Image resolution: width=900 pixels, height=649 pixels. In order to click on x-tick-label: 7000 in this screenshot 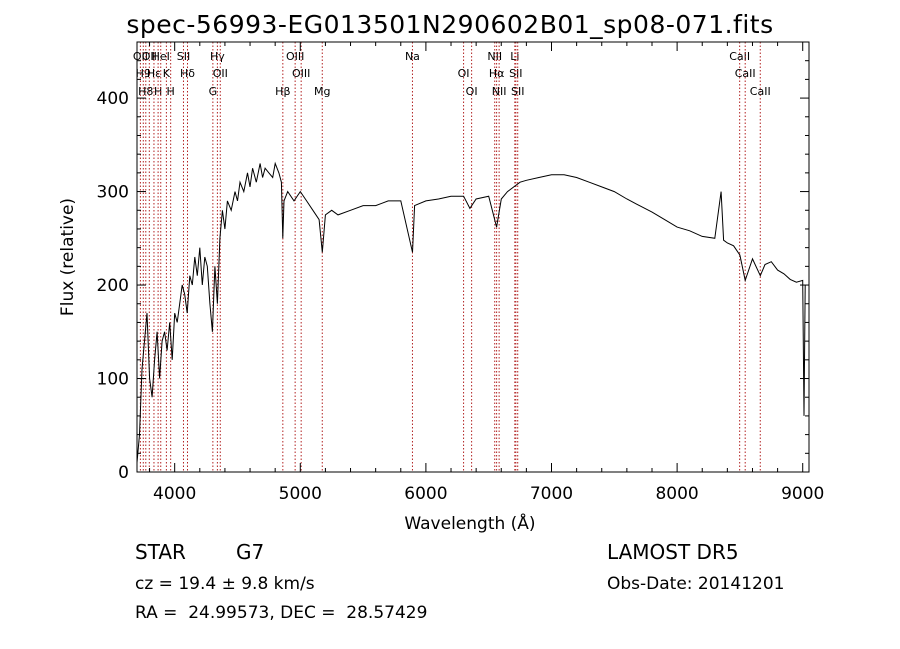, I will do `click(551, 494)`.